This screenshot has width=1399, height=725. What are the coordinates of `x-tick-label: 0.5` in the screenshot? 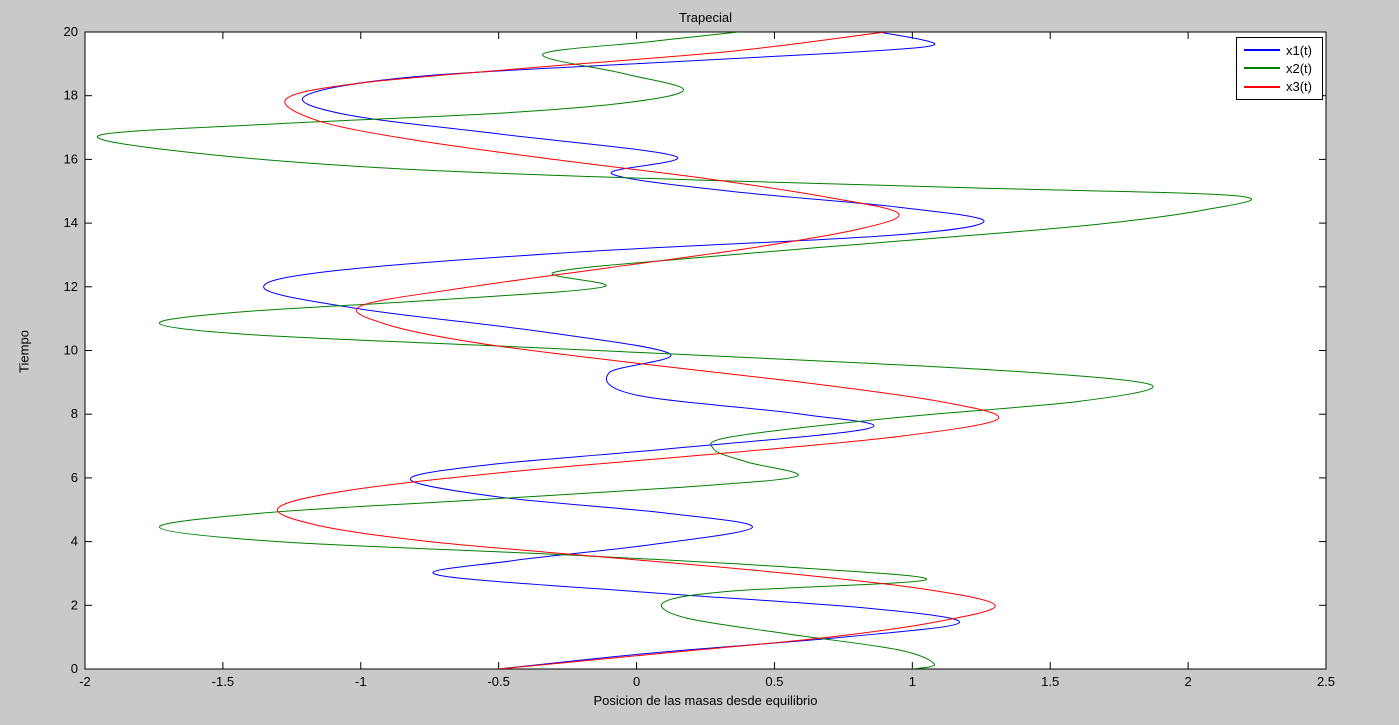 It's located at (774, 681).